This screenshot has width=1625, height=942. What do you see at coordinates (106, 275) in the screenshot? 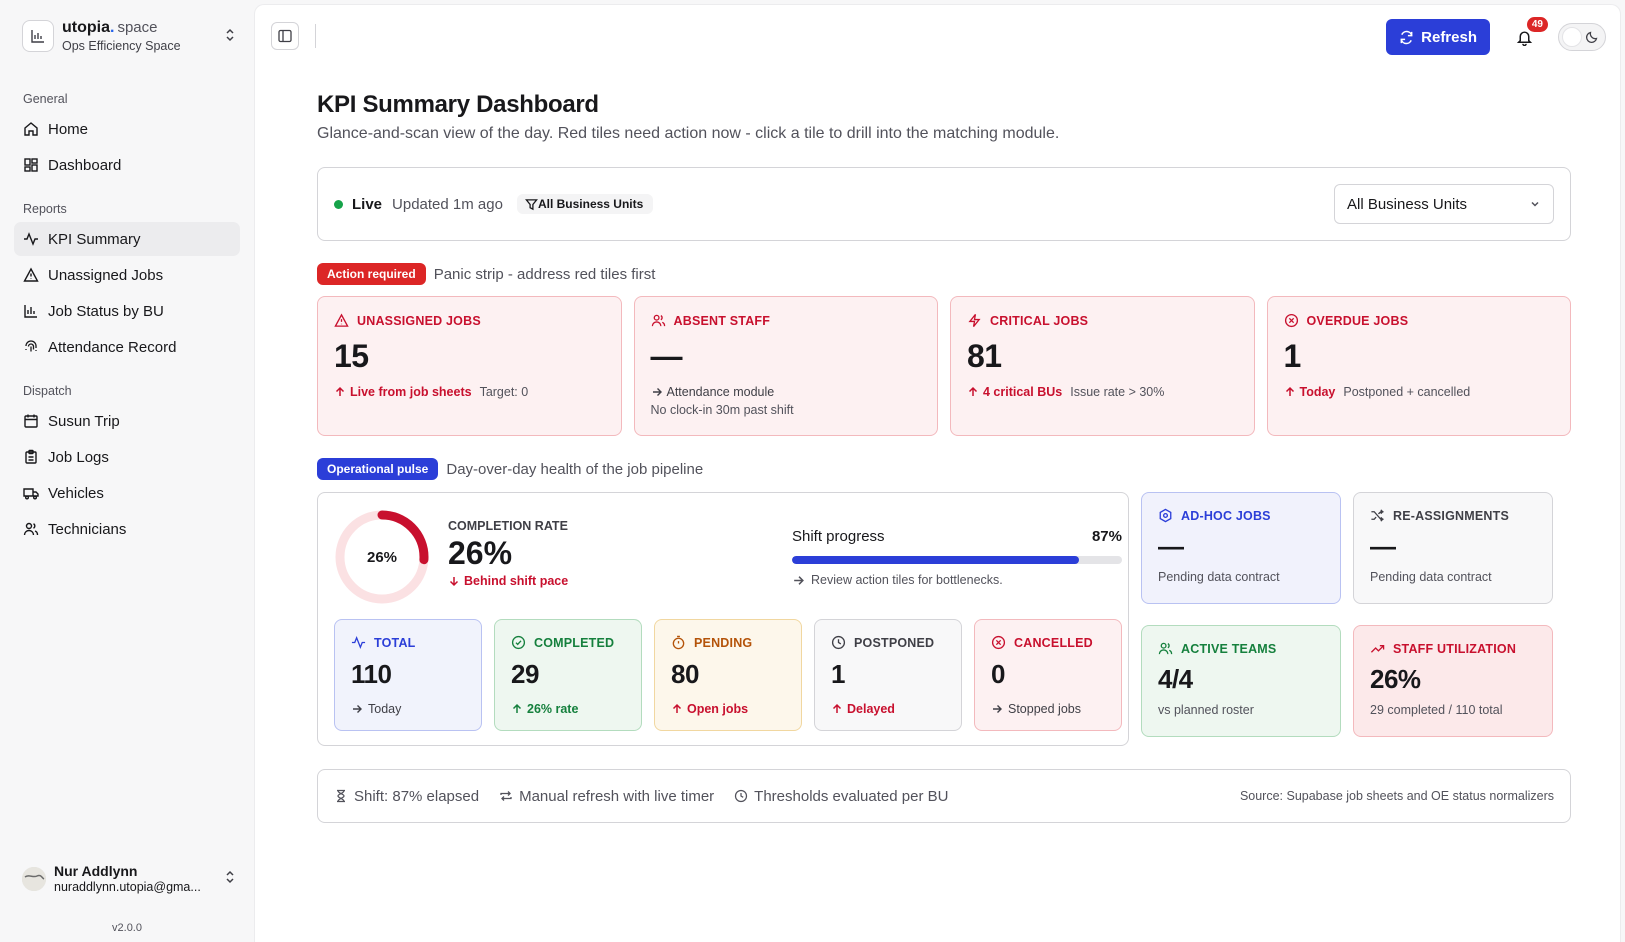
I see `sidebar-item-label: Unassigned Jobs` at bounding box center [106, 275].